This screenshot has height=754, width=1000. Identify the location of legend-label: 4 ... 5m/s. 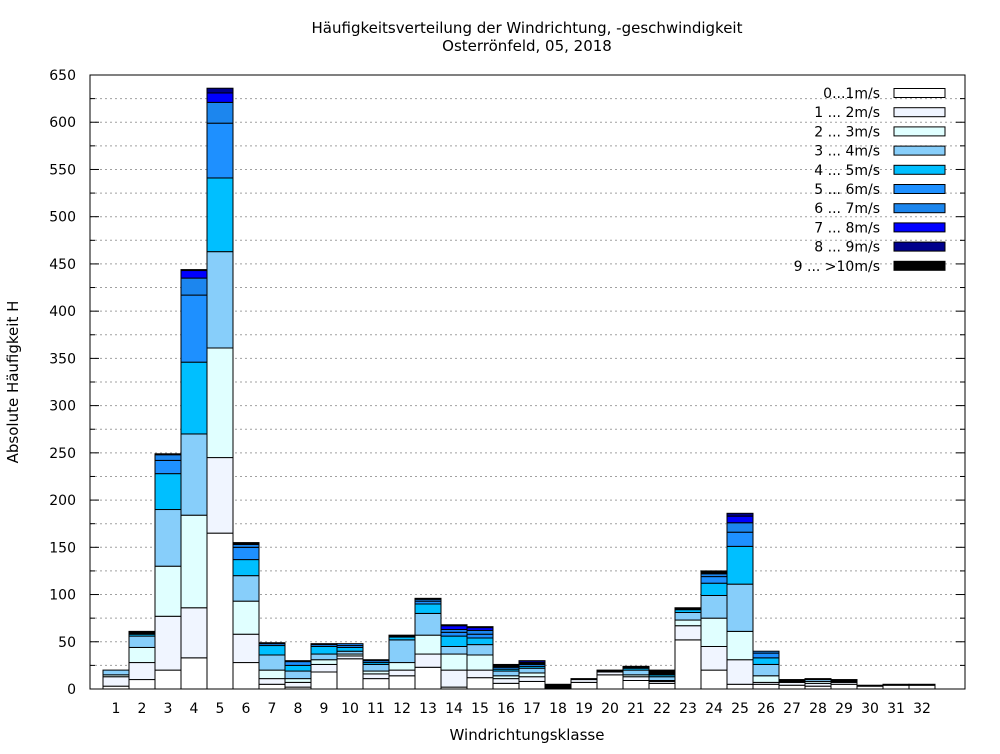
(847, 171).